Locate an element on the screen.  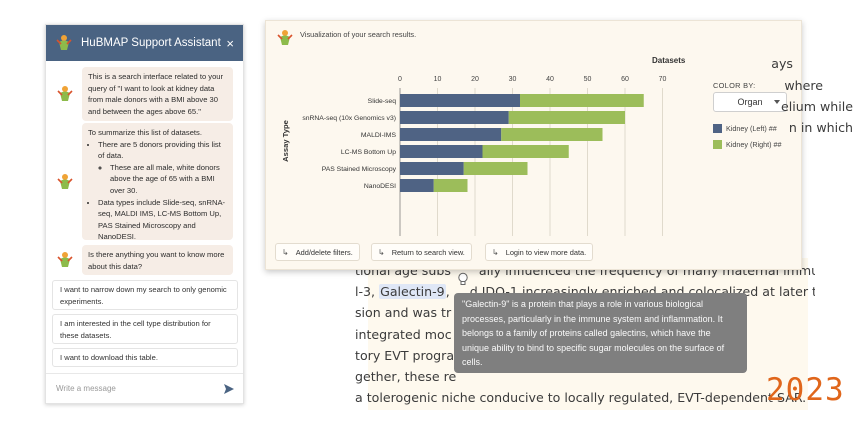
login-to-view-more-button: ↳ Login to view more data. is located at coordinates (539, 252).